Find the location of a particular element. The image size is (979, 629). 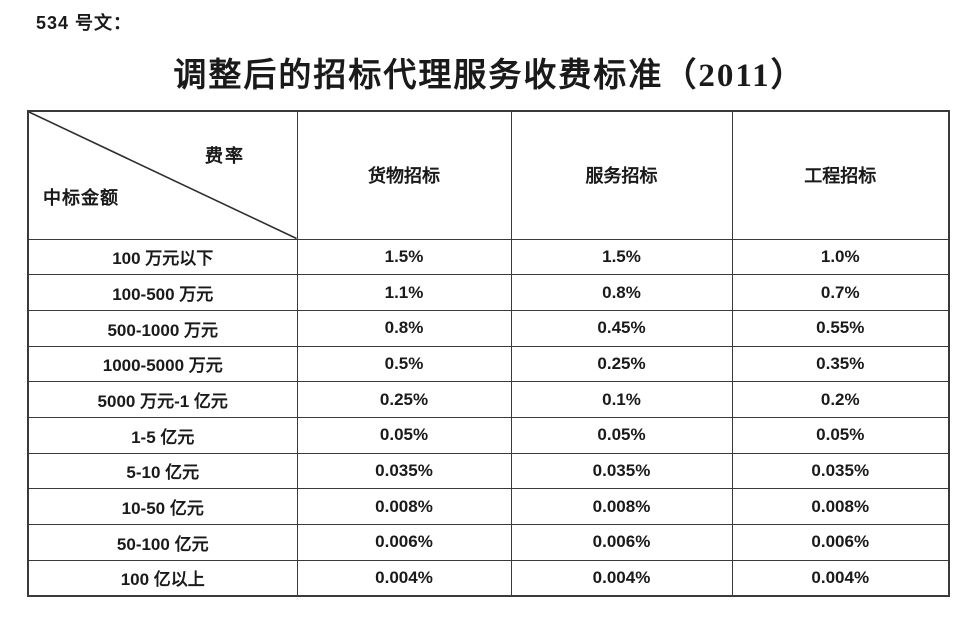

rate-cell-engineering: 0.55% is located at coordinates (840, 328).